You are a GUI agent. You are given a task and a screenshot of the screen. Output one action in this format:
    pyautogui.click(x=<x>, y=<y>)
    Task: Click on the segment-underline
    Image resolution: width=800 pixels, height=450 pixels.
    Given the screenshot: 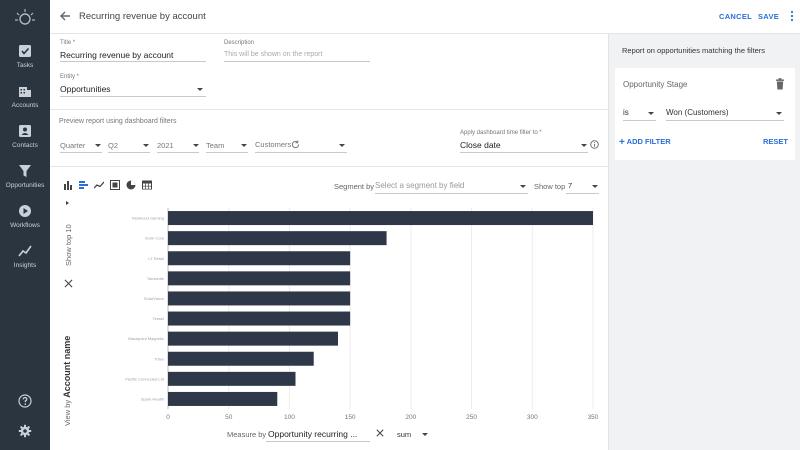 What is the action you would take?
    pyautogui.click(x=451, y=193)
    